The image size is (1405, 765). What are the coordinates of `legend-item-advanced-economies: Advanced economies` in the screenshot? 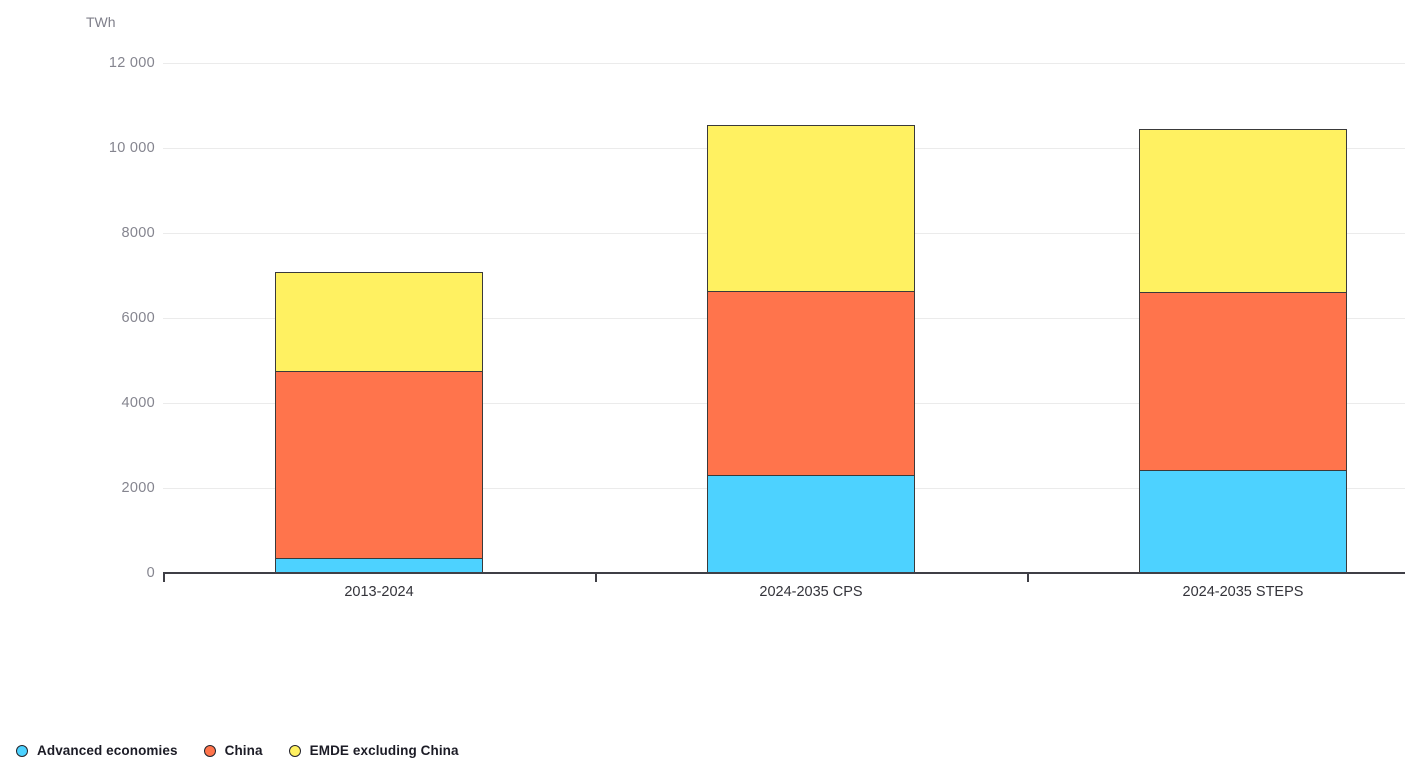 It's located at (97, 750).